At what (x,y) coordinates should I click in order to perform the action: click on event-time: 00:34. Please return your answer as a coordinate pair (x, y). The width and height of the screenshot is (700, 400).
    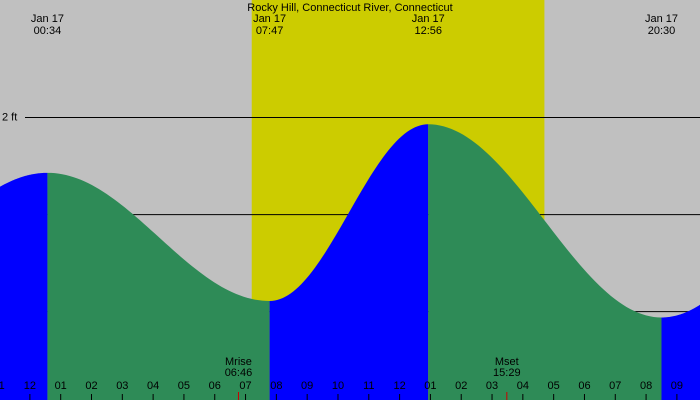
    Looking at the image, I should click on (48, 31).